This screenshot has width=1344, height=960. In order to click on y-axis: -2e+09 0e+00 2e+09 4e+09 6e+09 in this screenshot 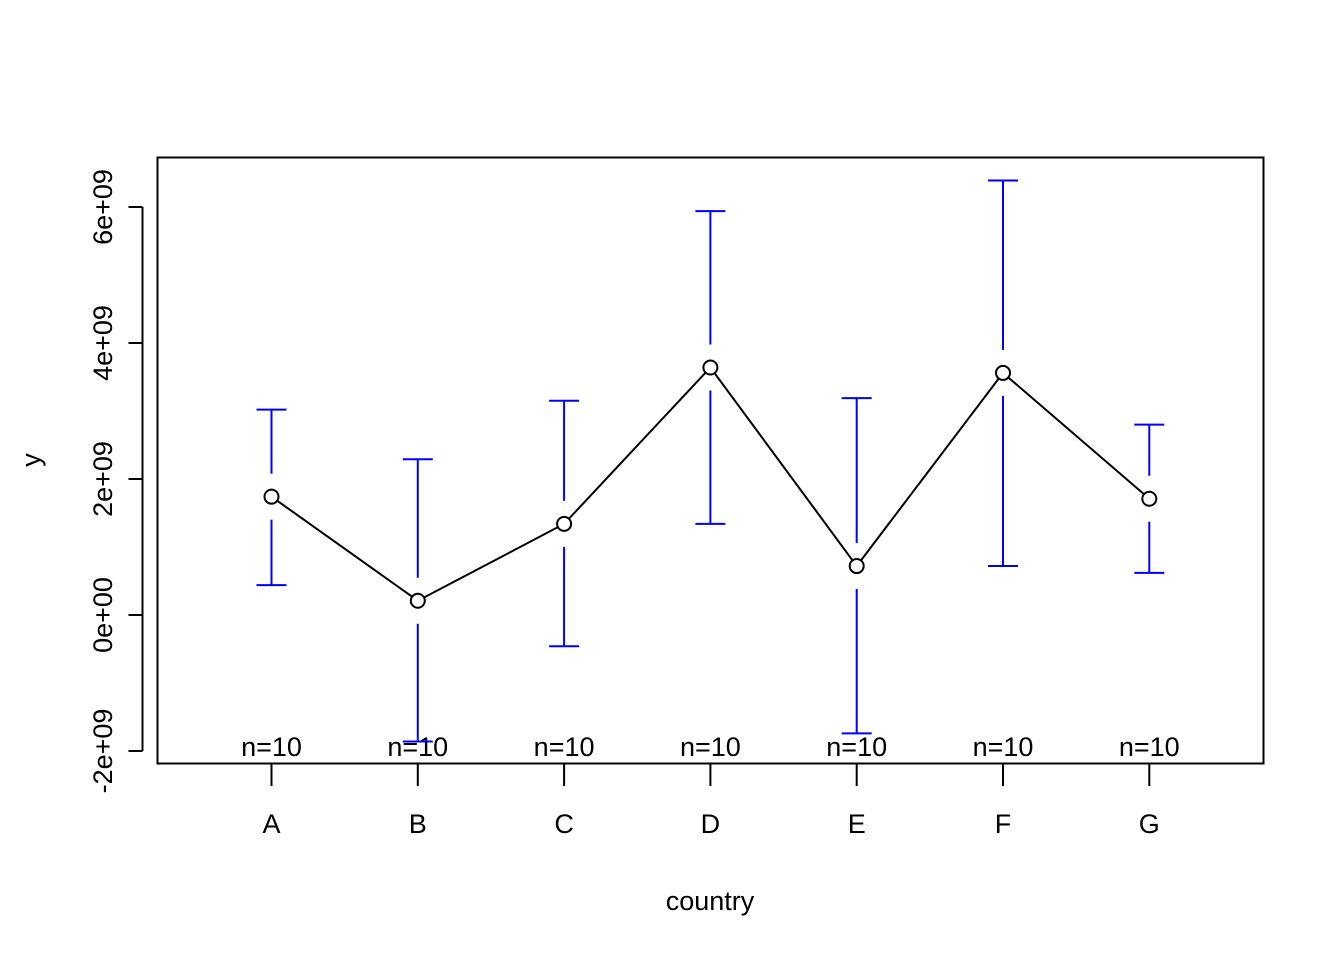, I will do `click(116, 481)`.